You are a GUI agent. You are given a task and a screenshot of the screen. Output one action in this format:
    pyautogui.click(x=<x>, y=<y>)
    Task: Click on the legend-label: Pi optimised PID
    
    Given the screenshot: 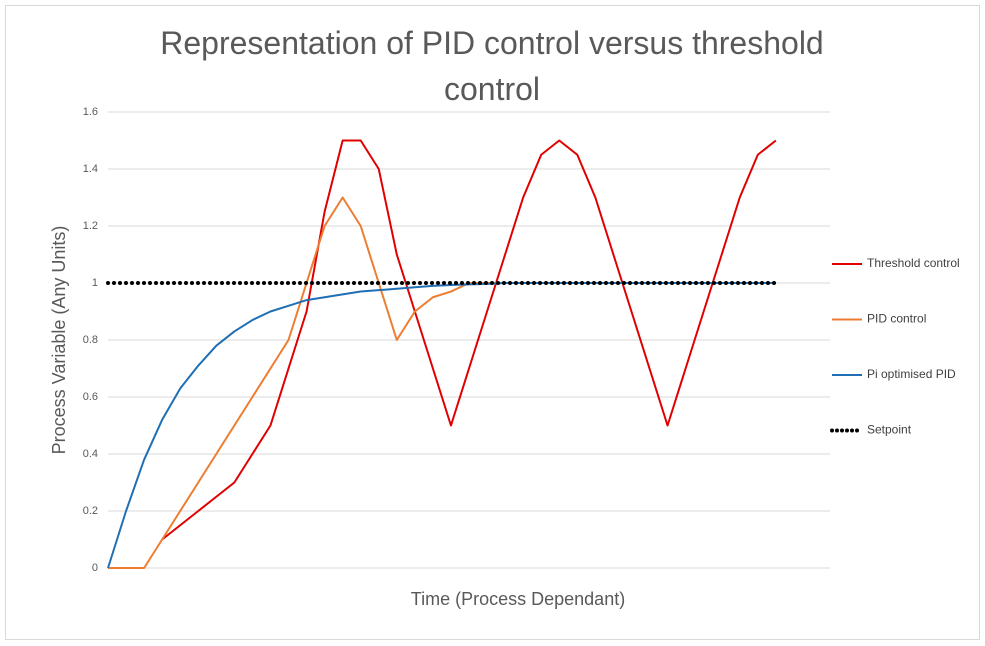 What is the action you would take?
    pyautogui.click(x=911, y=374)
    